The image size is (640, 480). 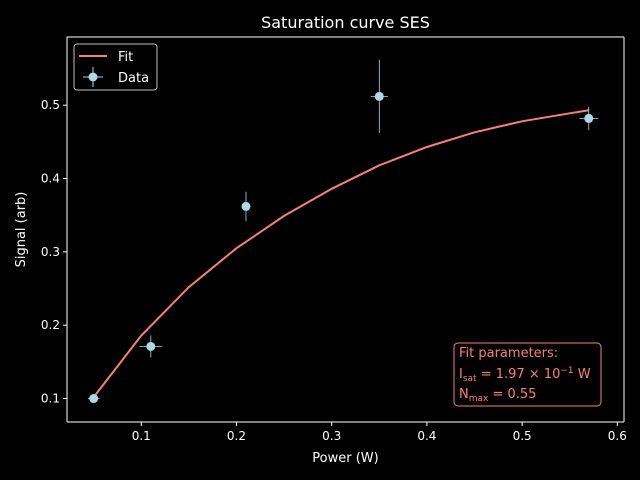 I want to click on y-tick-label: 0.2, so click(x=50, y=325).